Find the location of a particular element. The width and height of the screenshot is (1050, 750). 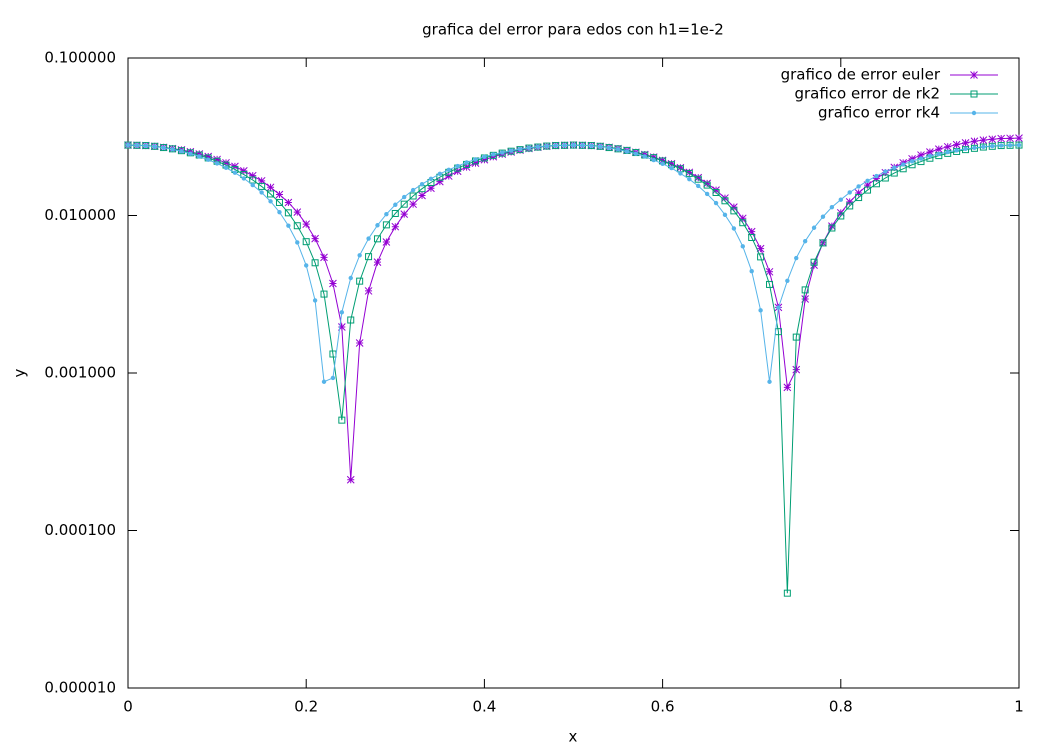

x-tick-label: 0 is located at coordinates (128, 707).